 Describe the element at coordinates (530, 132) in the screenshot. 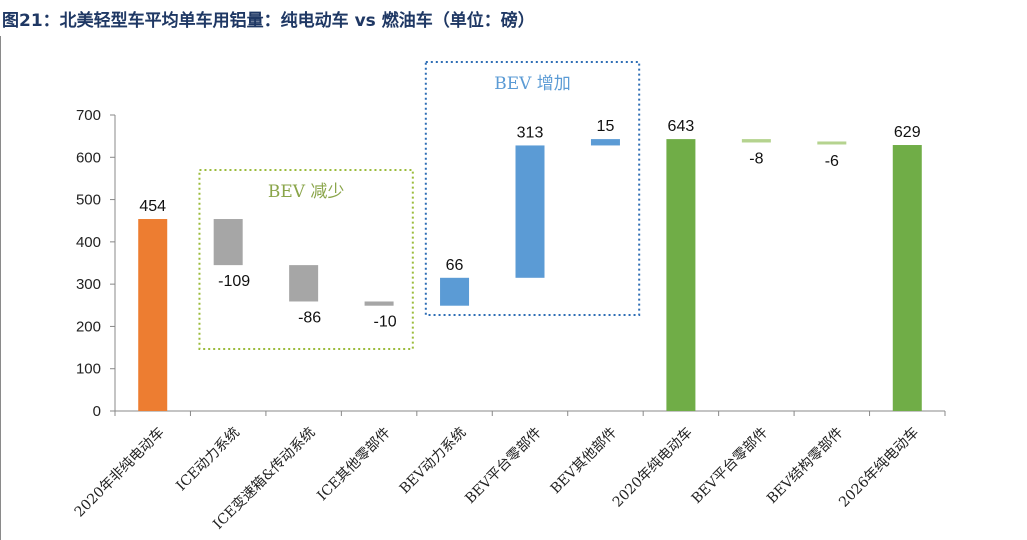

I see `bar-value-label: 313` at that location.